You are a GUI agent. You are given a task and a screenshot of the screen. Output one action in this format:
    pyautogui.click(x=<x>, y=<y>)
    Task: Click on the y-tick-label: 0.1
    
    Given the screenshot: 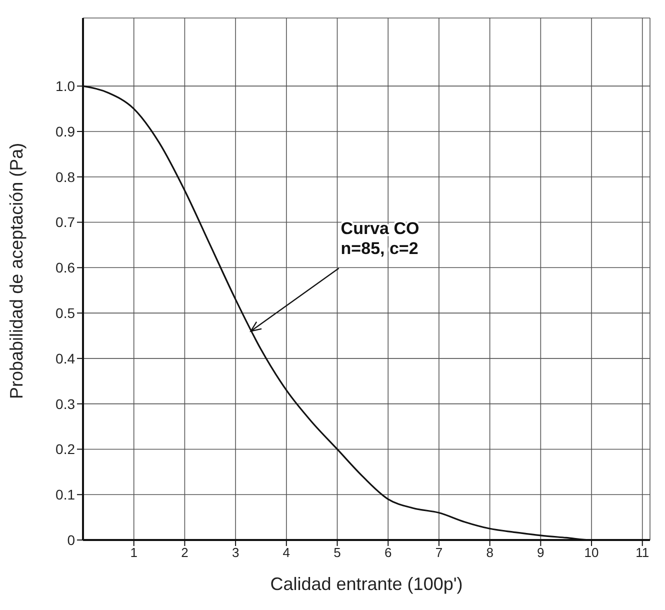 What is the action you would take?
    pyautogui.click(x=66, y=494)
    